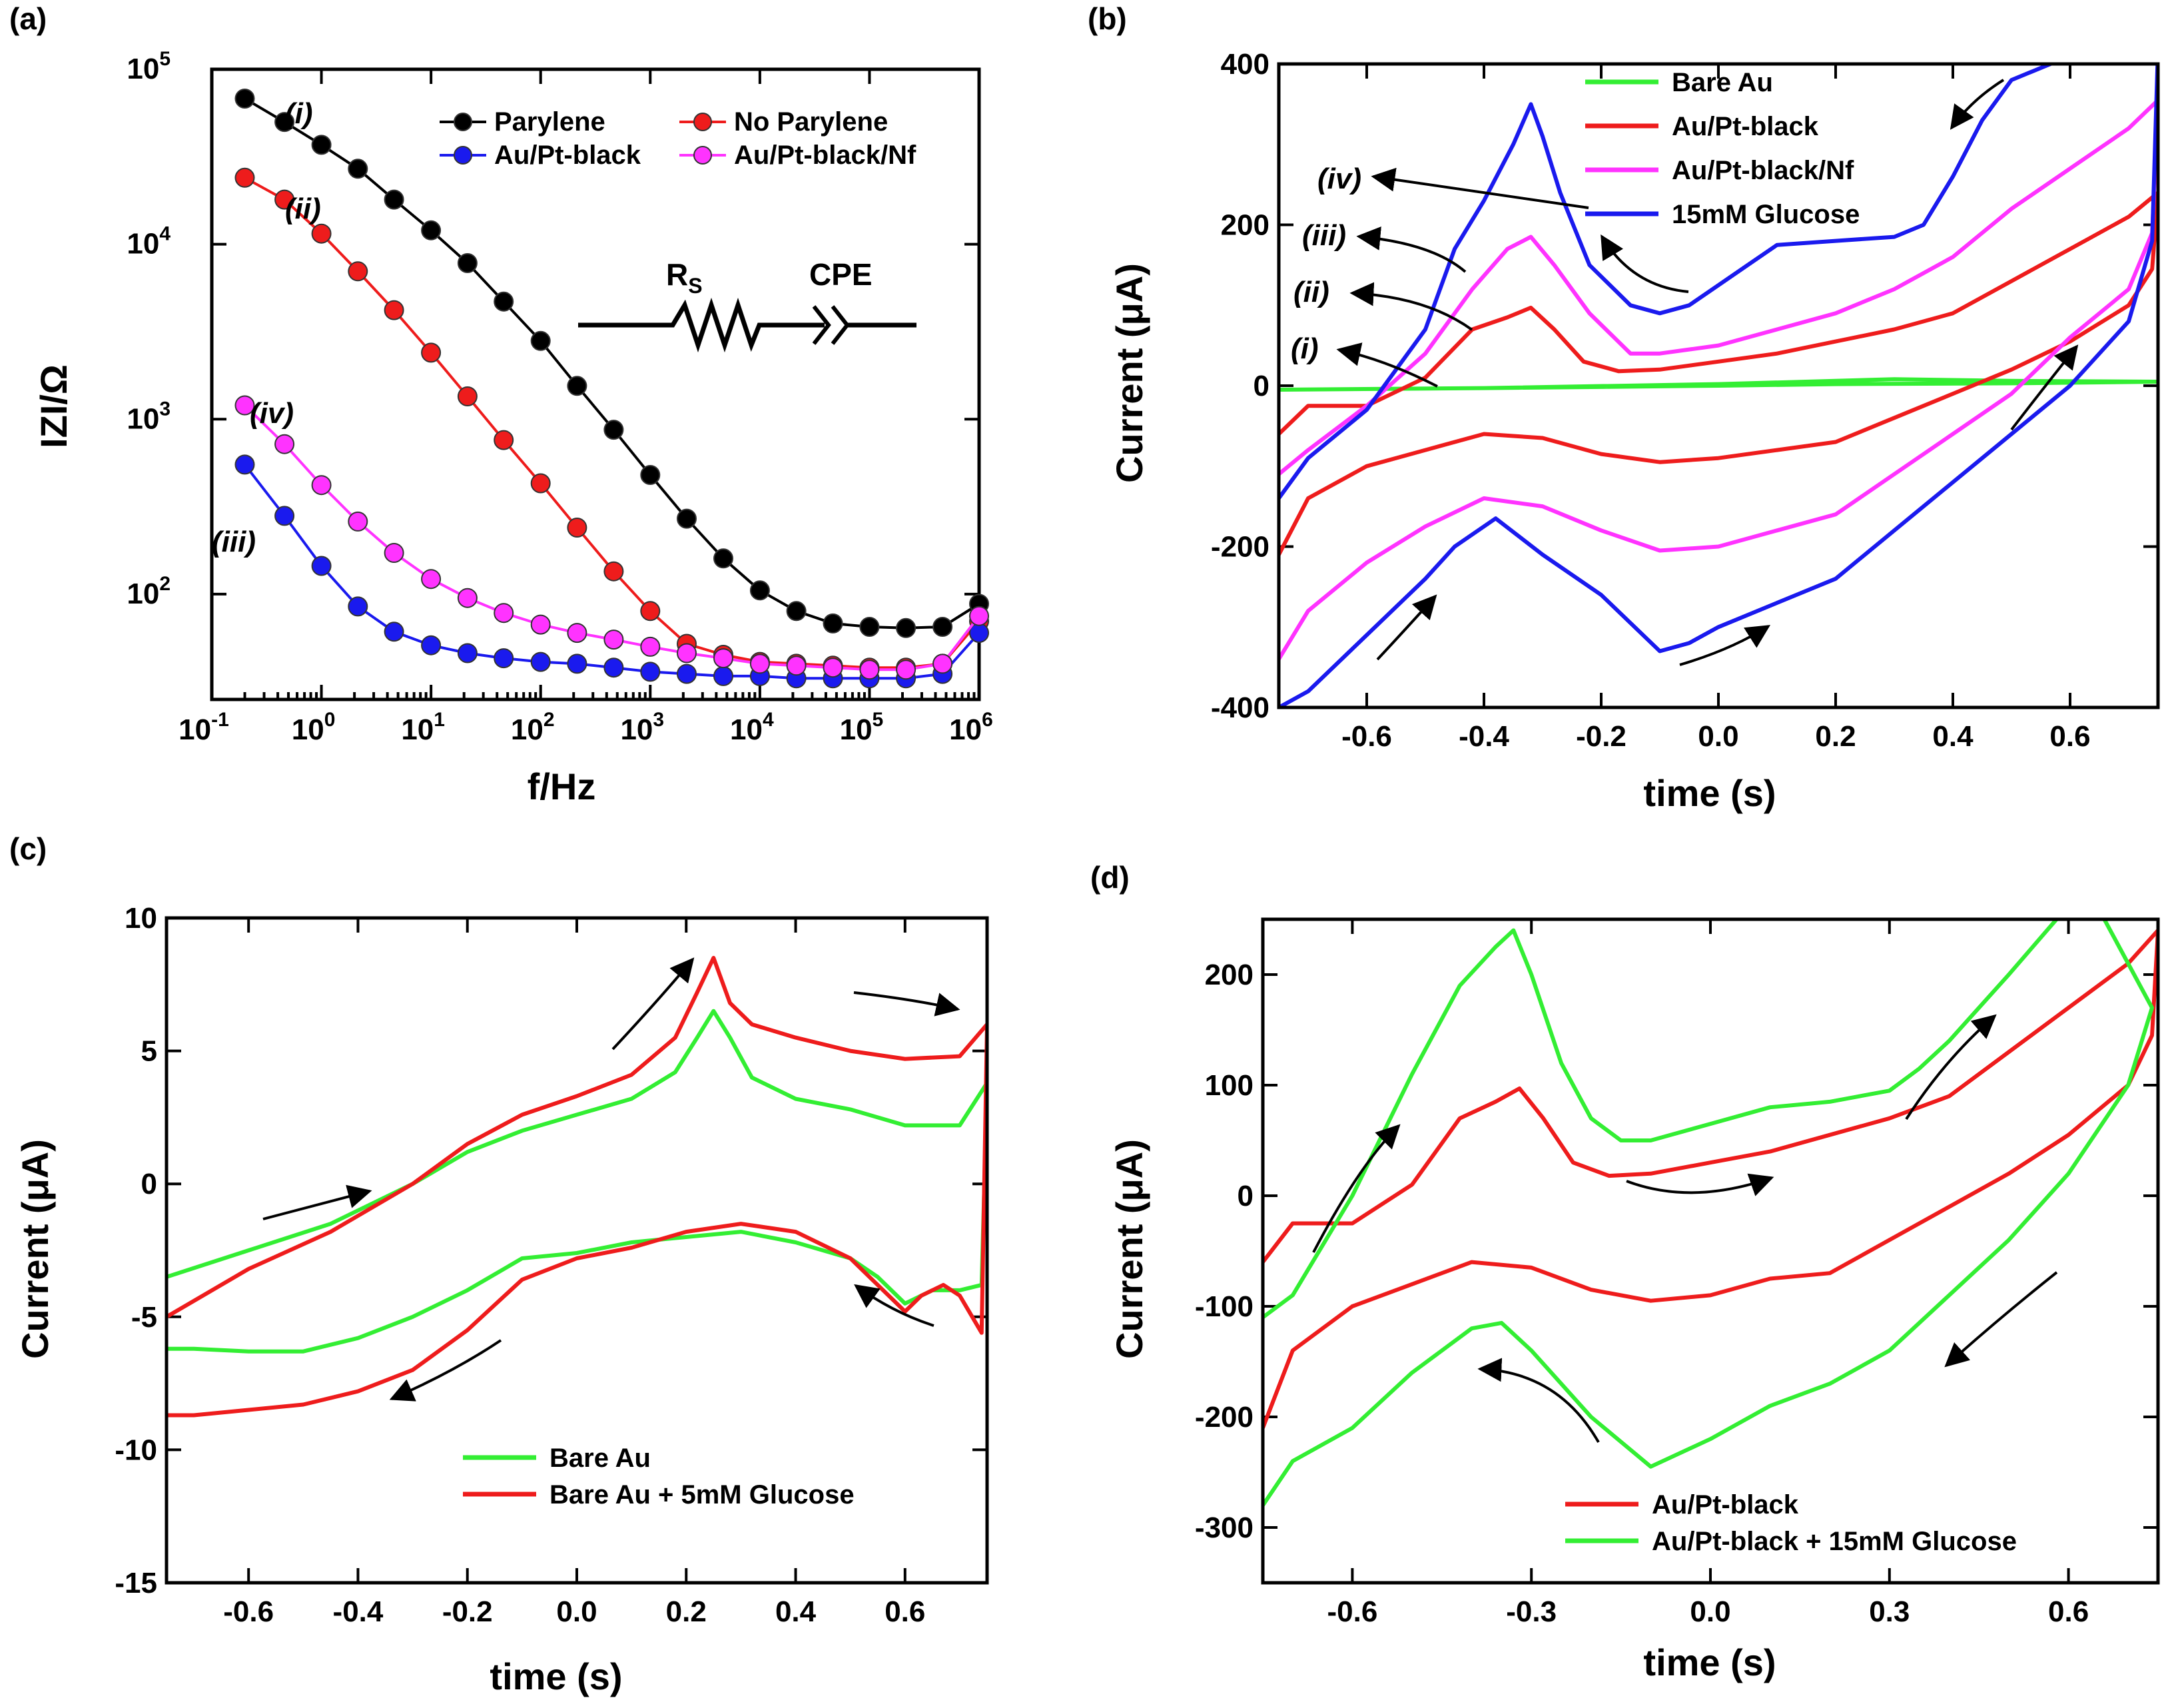 This screenshot has height=1708, width=2166. What do you see at coordinates (825, 155) in the screenshot?
I see `panel-a-legend-label: Au/Pt-black/Nf` at bounding box center [825, 155].